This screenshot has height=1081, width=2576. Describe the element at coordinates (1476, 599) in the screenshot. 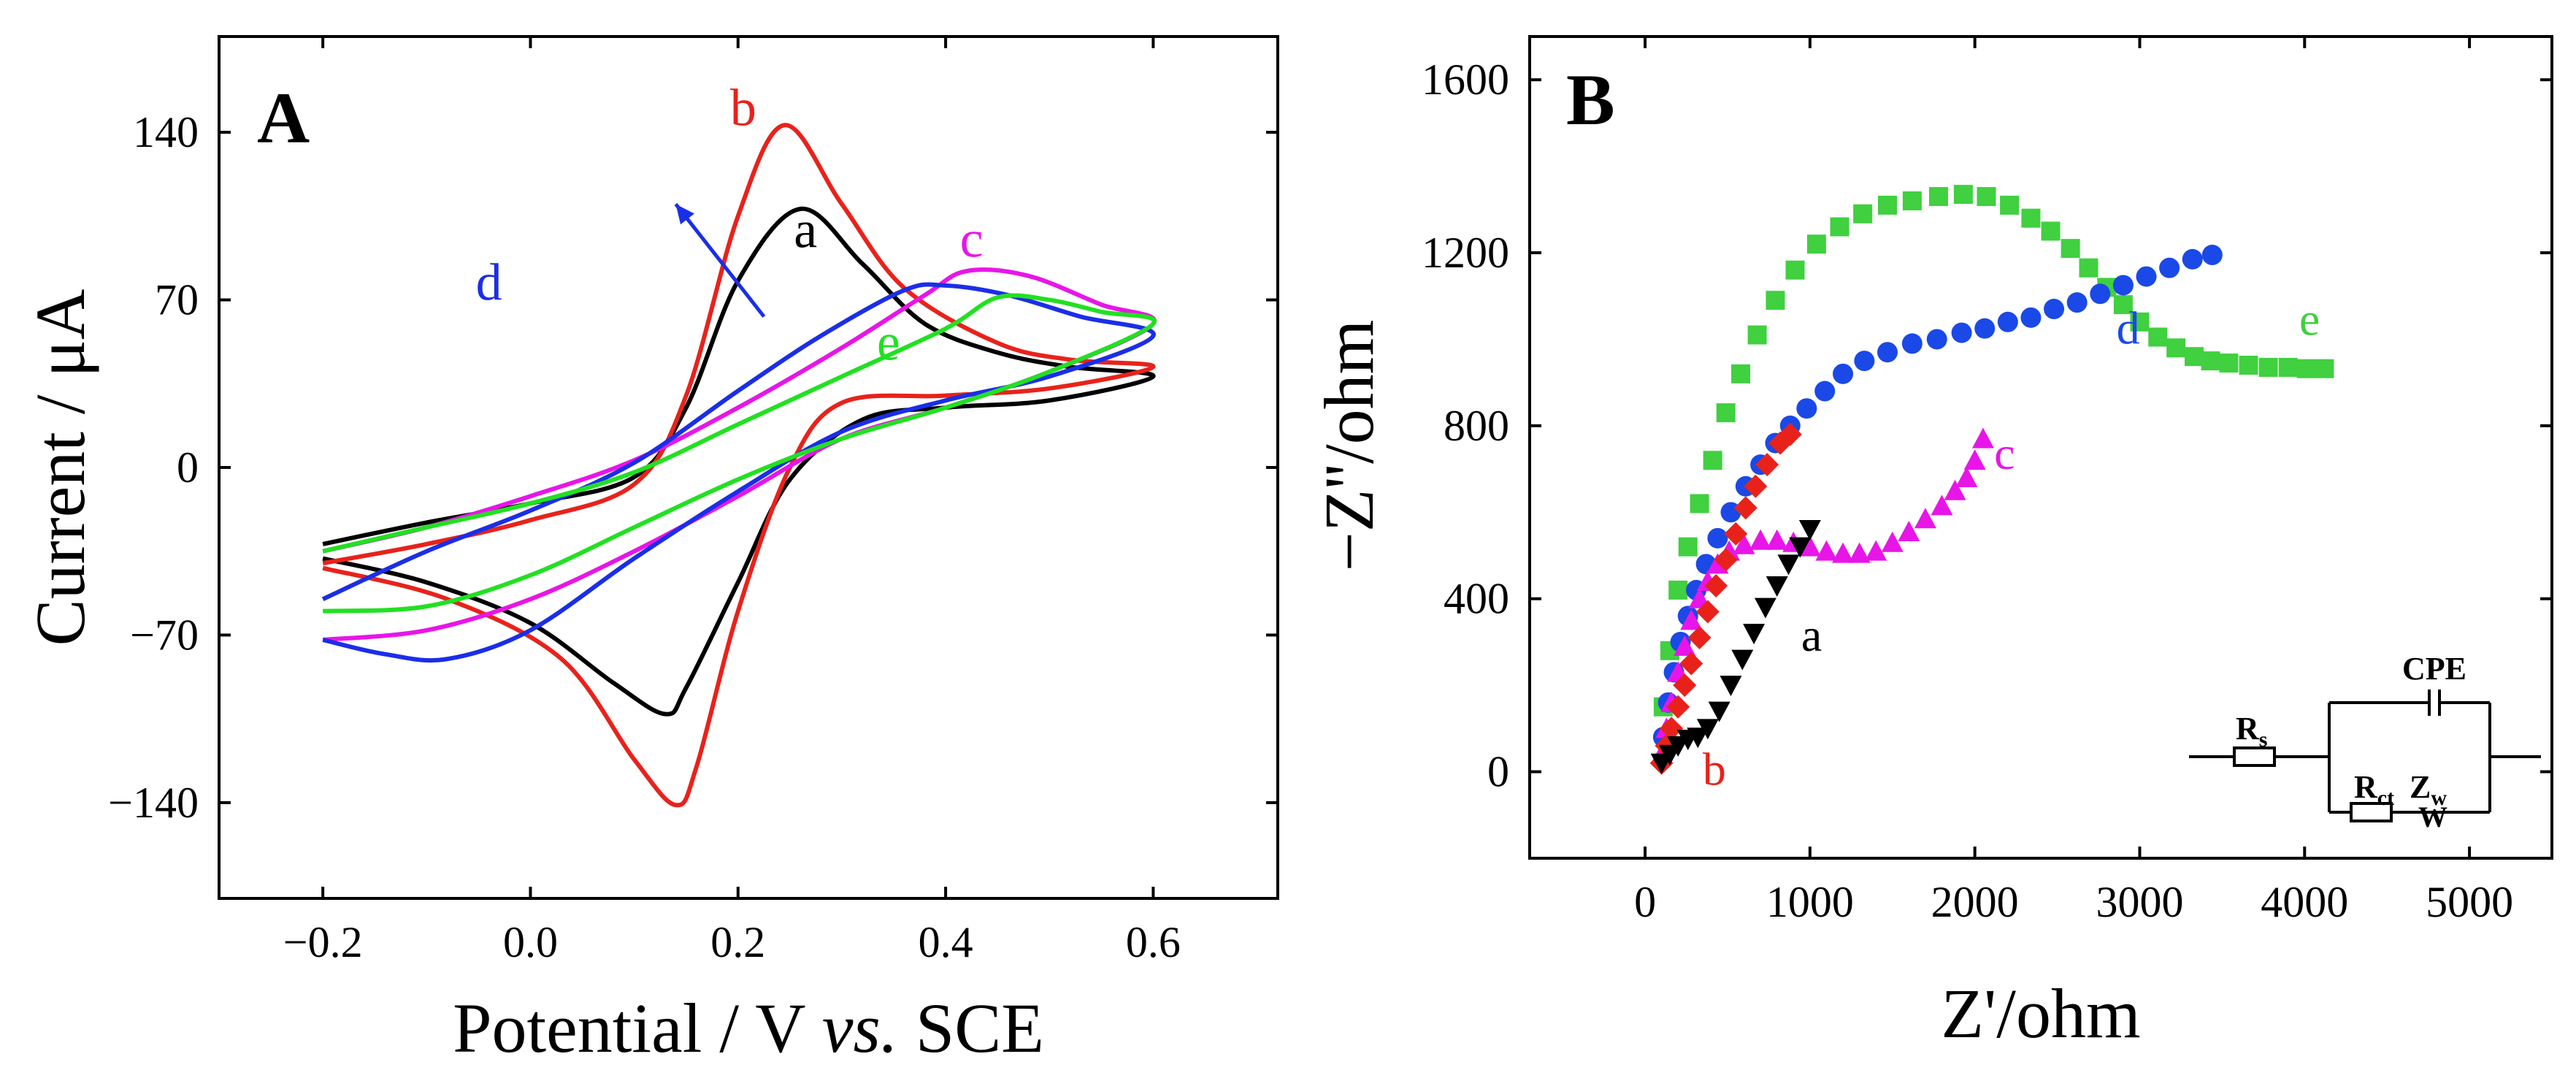

I see `b-ytick-label: 400` at that location.